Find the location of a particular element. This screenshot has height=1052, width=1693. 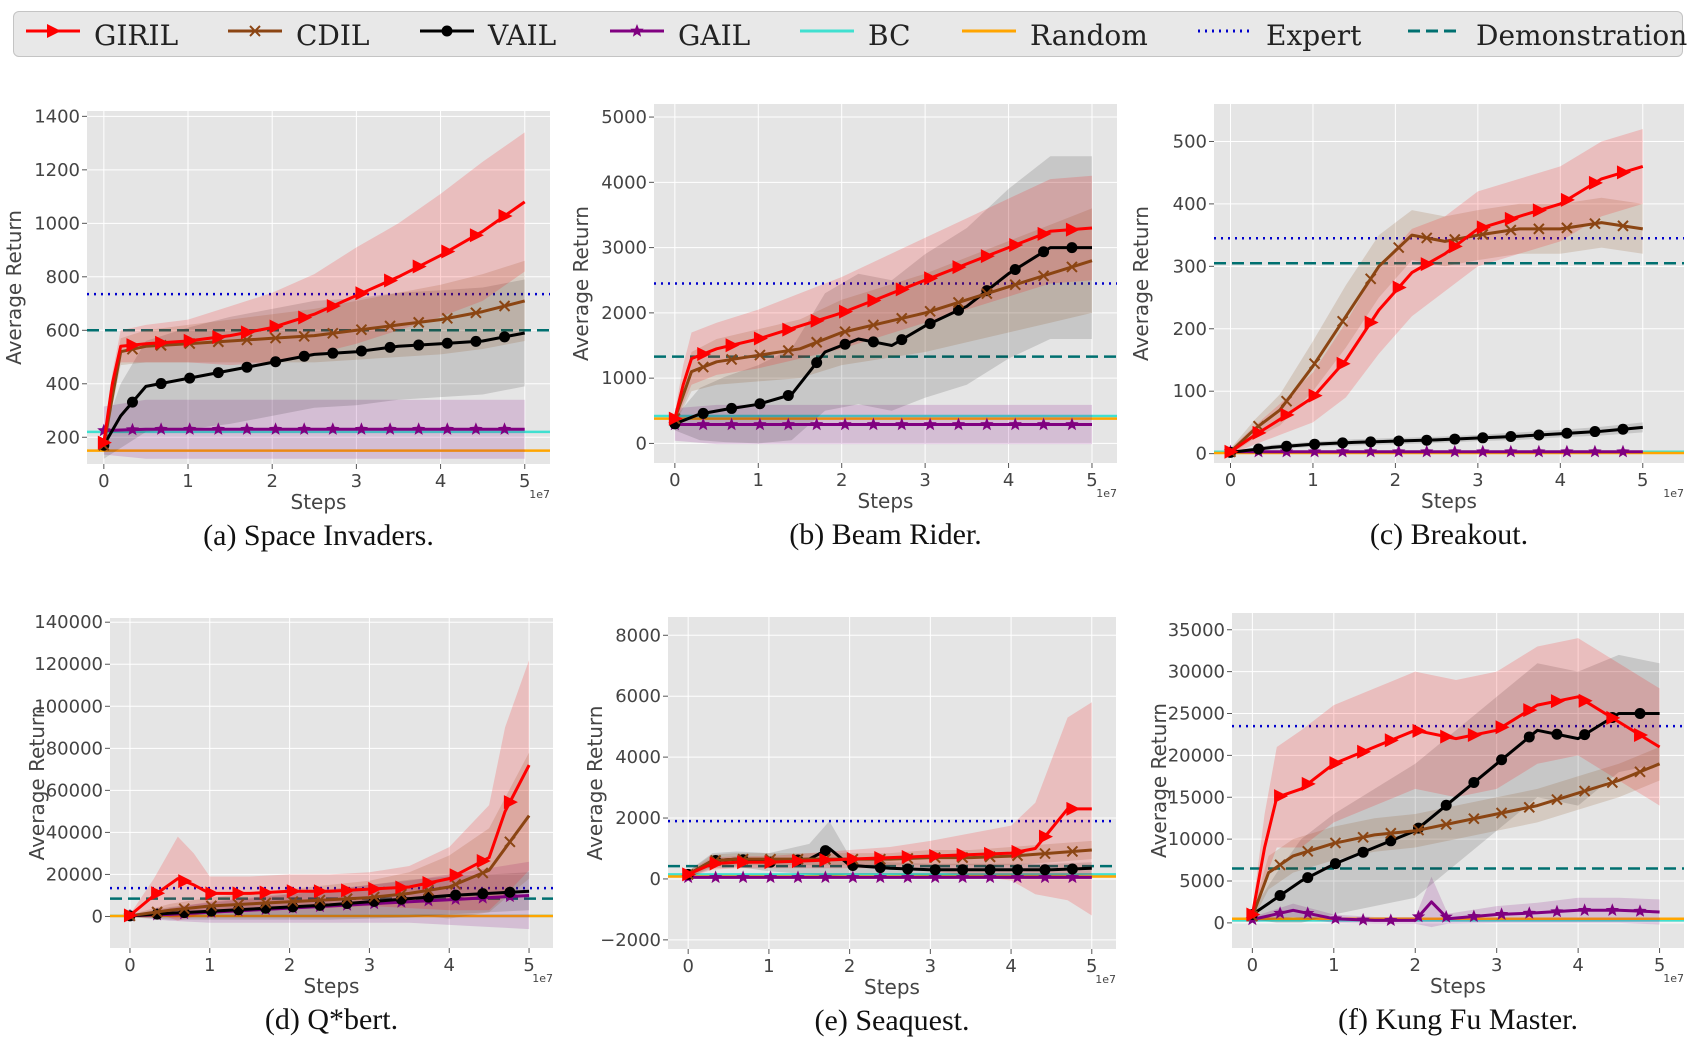

x-exponent-label: 1e7 is located at coordinates (539, 494).